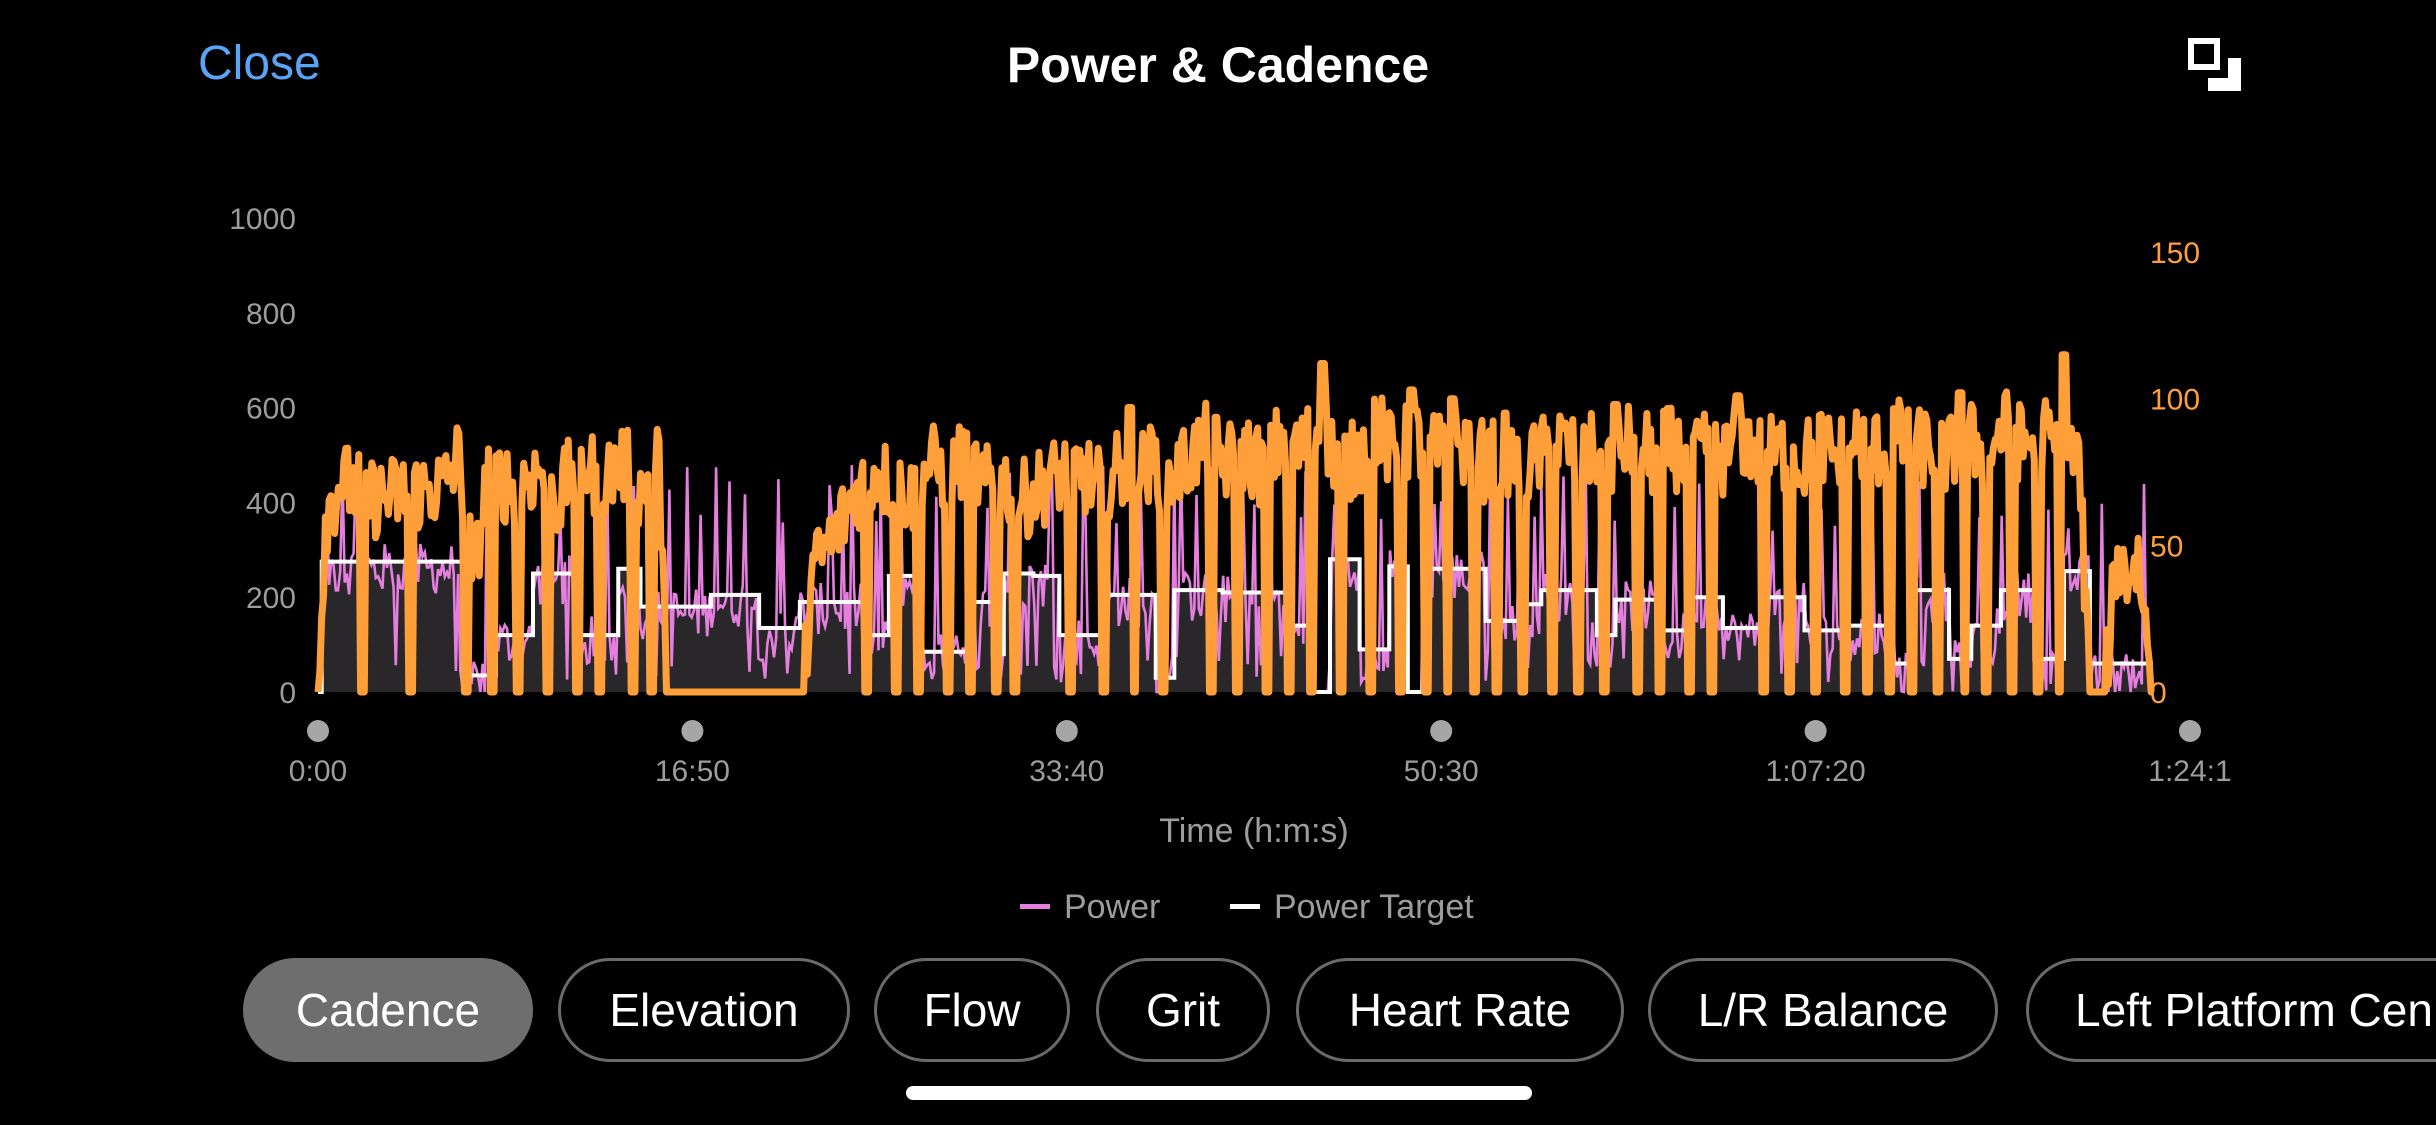  I want to click on tab-label: Flow, so click(972, 1010).